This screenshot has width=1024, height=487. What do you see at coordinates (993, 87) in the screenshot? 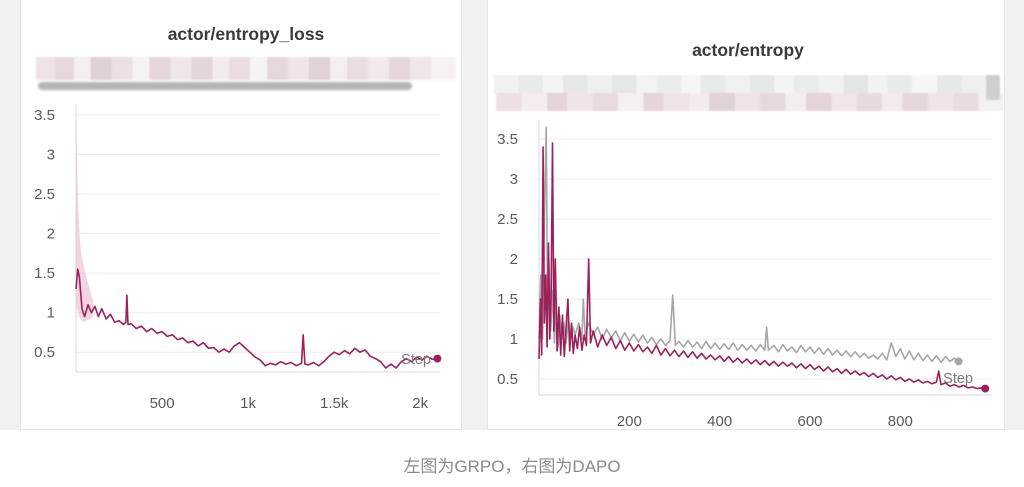
I see `legend-redacted-right-end` at bounding box center [993, 87].